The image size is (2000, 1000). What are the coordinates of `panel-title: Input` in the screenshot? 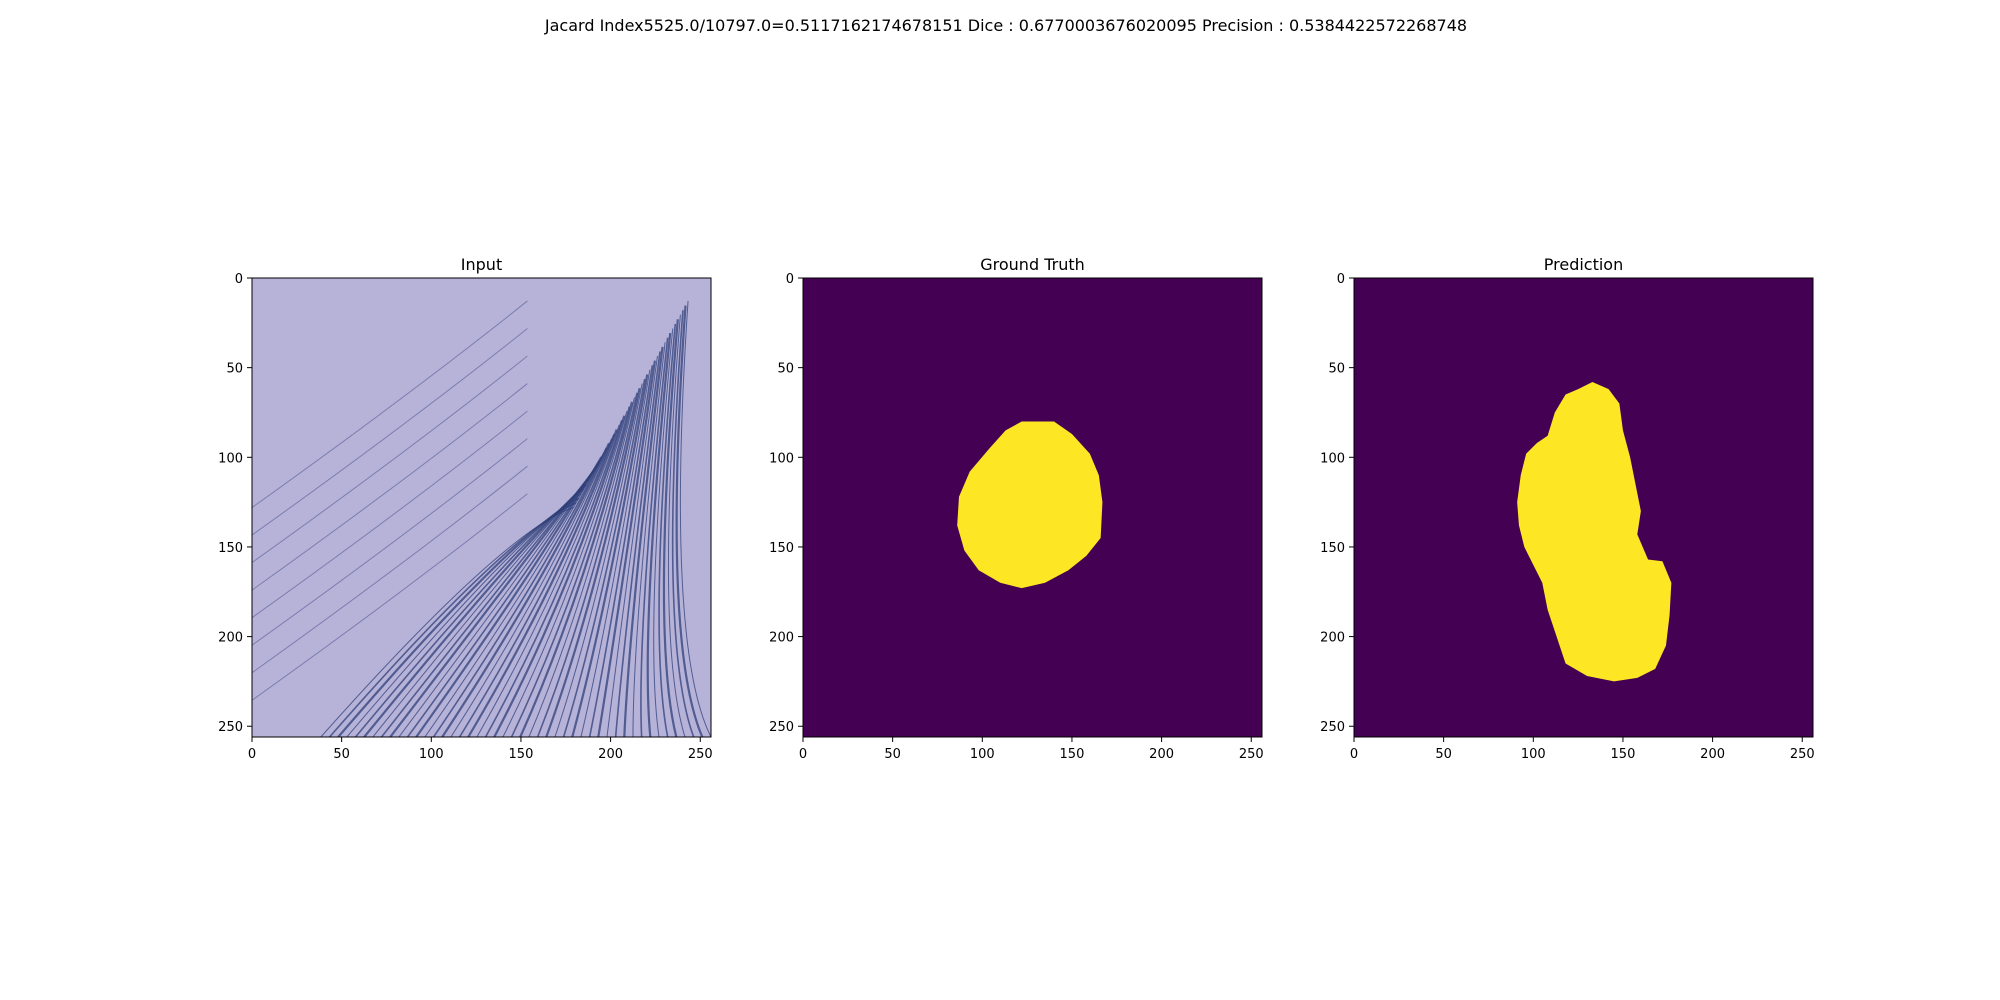 It's located at (481, 264).